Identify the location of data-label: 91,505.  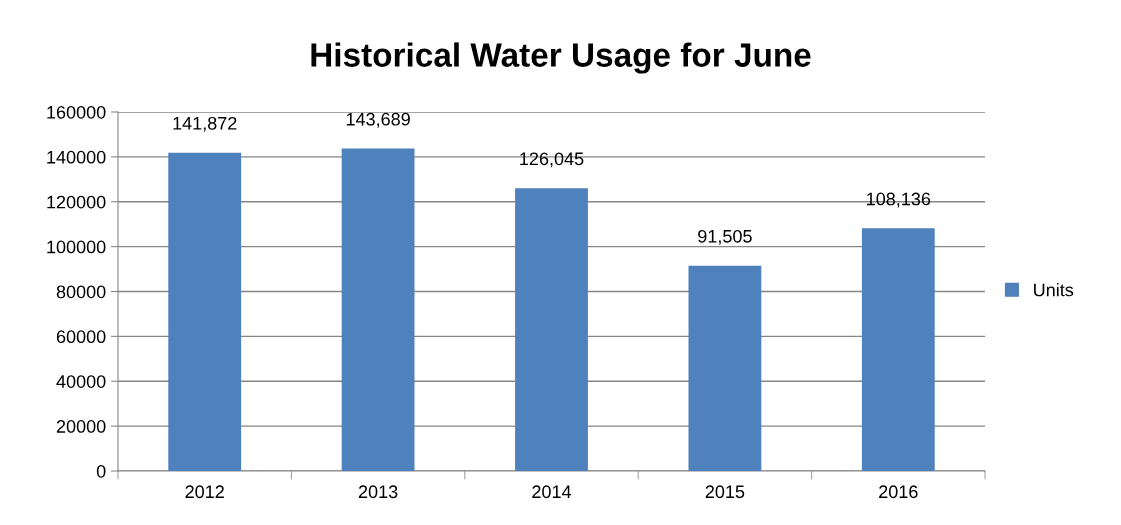
(725, 237).